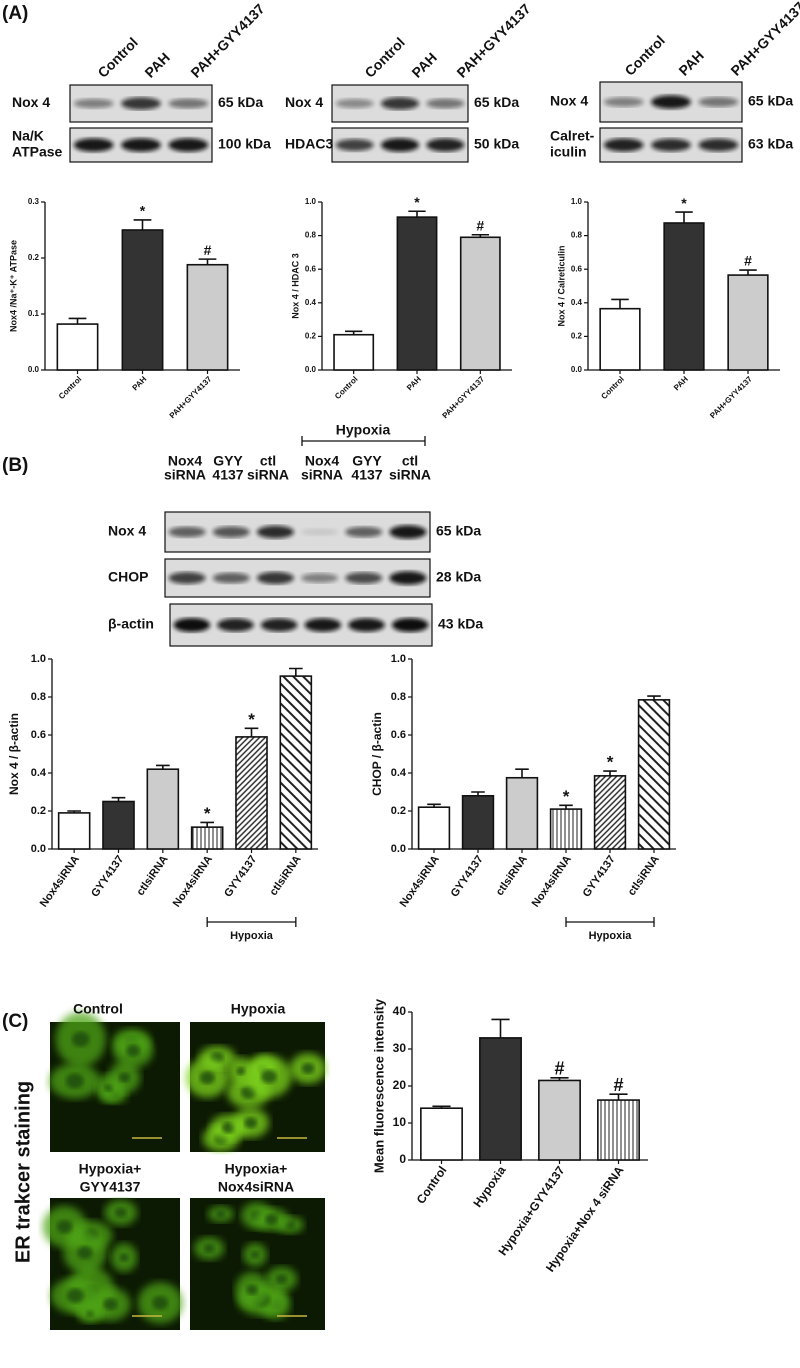  Describe the element at coordinates (295, 286) in the screenshot. I see `y-axis-label: Nox 4 / HDAC 3` at that location.